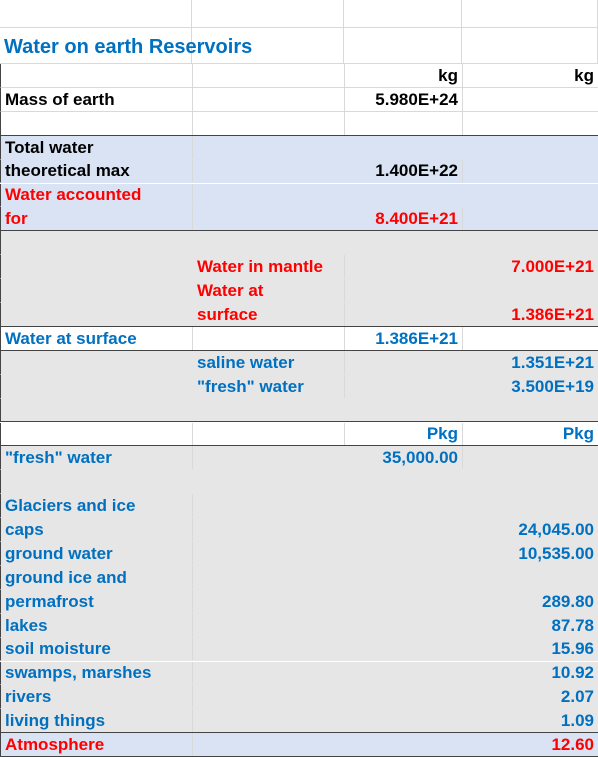 This screenshot has width=598, height=757. Describe the element at coordinates (572, 673) in the screenshot. I see `cell-text: 10.92` at that location.